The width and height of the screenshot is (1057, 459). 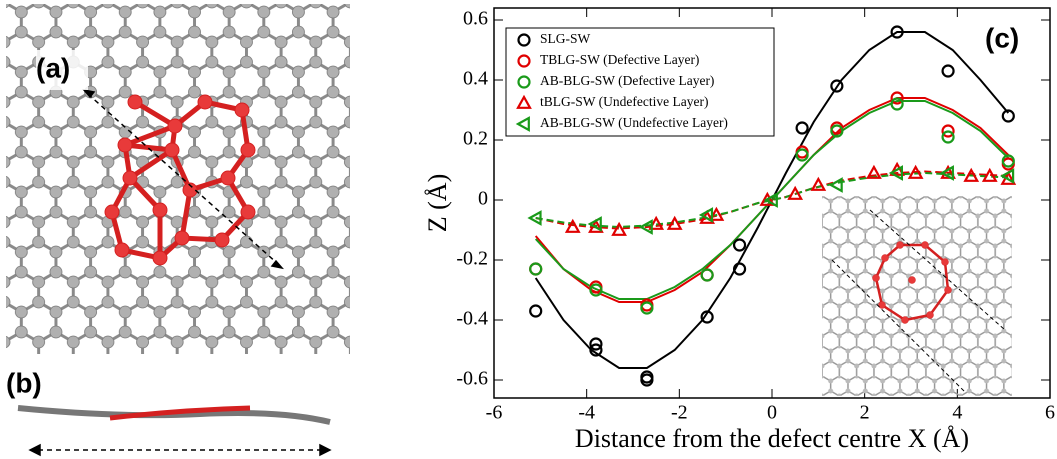 What do you see at coordinates (494, 413) in the screenshot?
I see `x-tick-label: -6` at bounding box center [494, 413].